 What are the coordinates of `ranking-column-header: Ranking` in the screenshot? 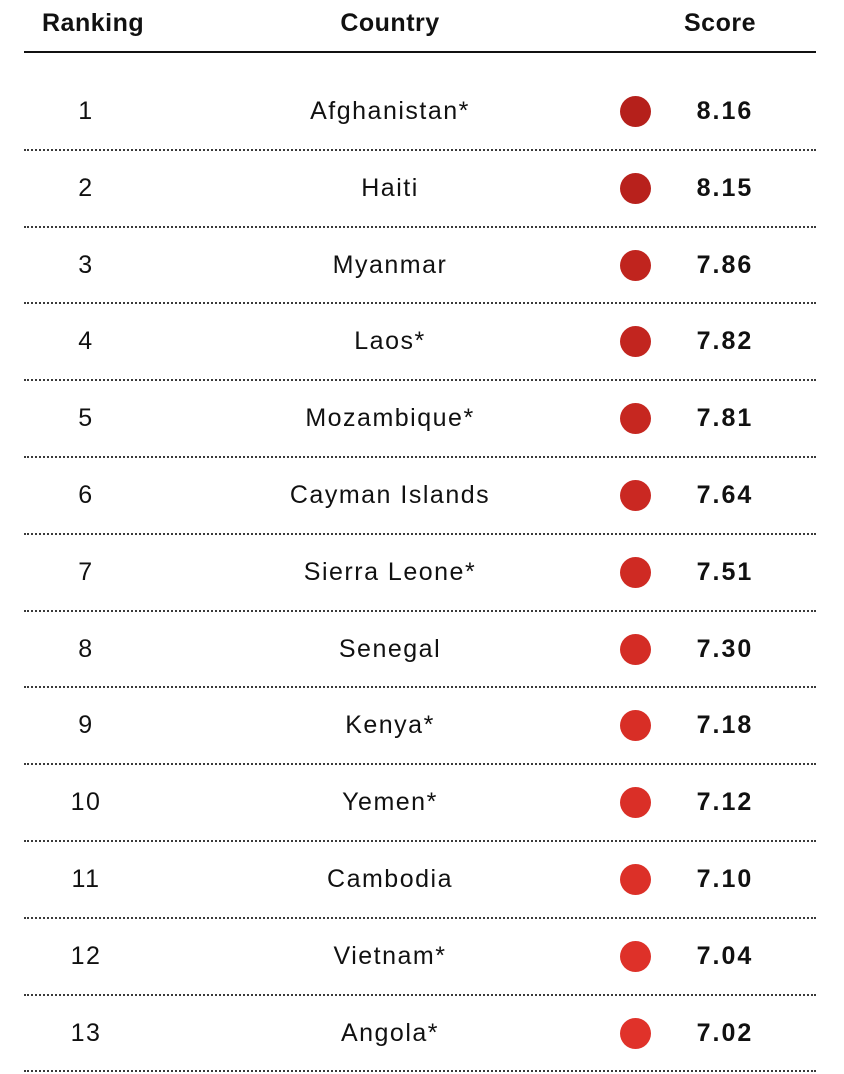 It's located at (93, 23).